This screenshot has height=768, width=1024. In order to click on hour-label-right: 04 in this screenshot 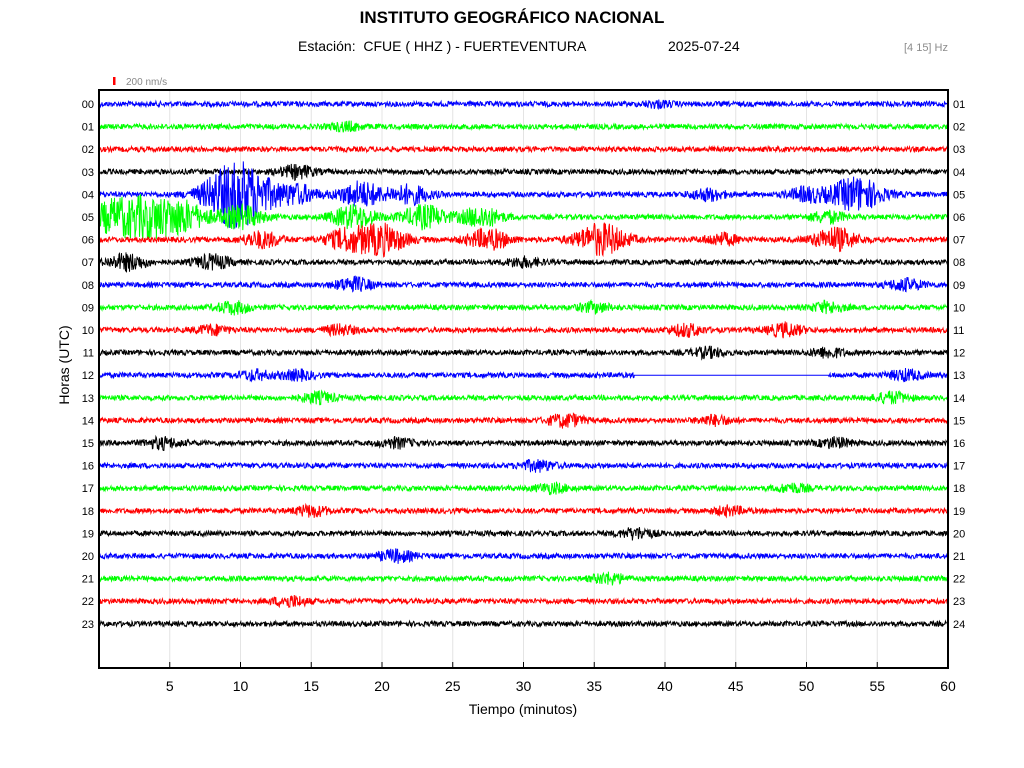, I will do `click(959, 173)`.